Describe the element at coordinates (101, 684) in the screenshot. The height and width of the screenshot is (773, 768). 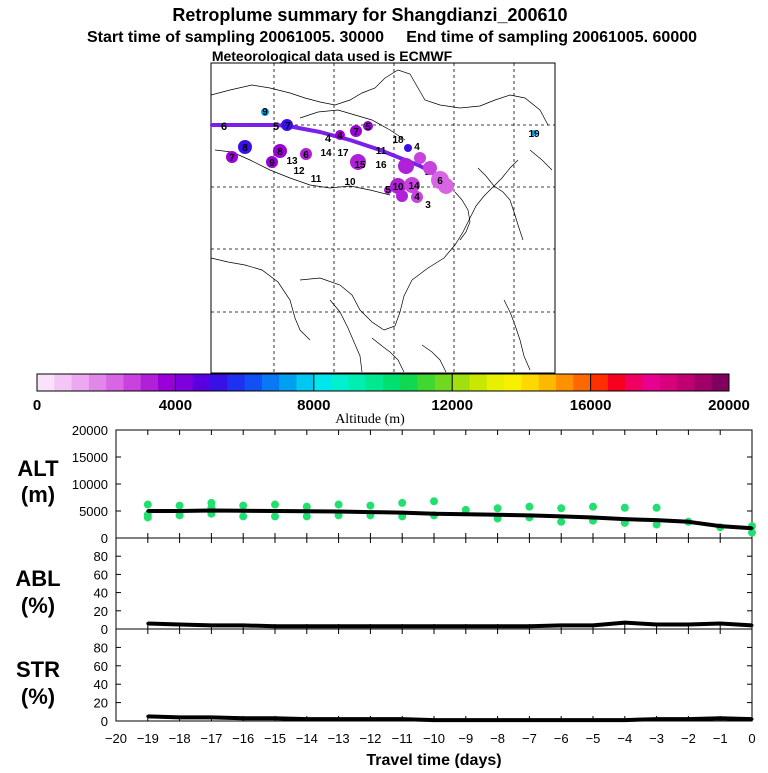
I see `y-tick-label: 40` at that location.